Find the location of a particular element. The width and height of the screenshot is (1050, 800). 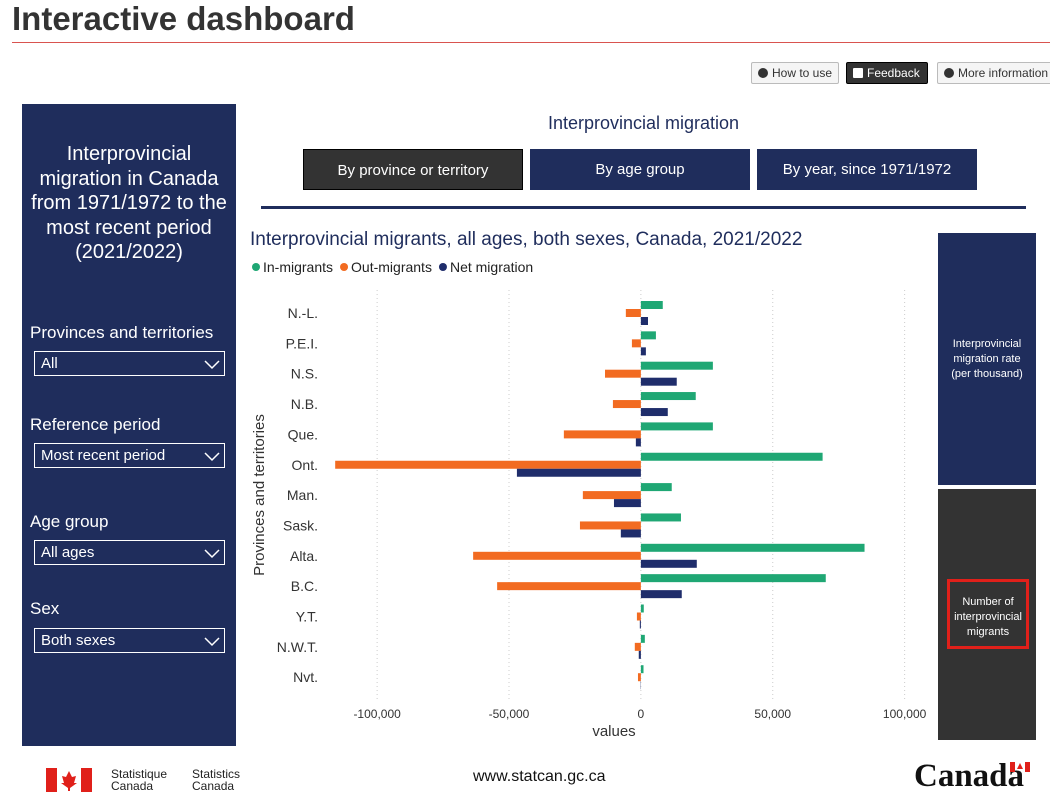

filter-label: Provinces and territories is located at coordinates (122, 332).